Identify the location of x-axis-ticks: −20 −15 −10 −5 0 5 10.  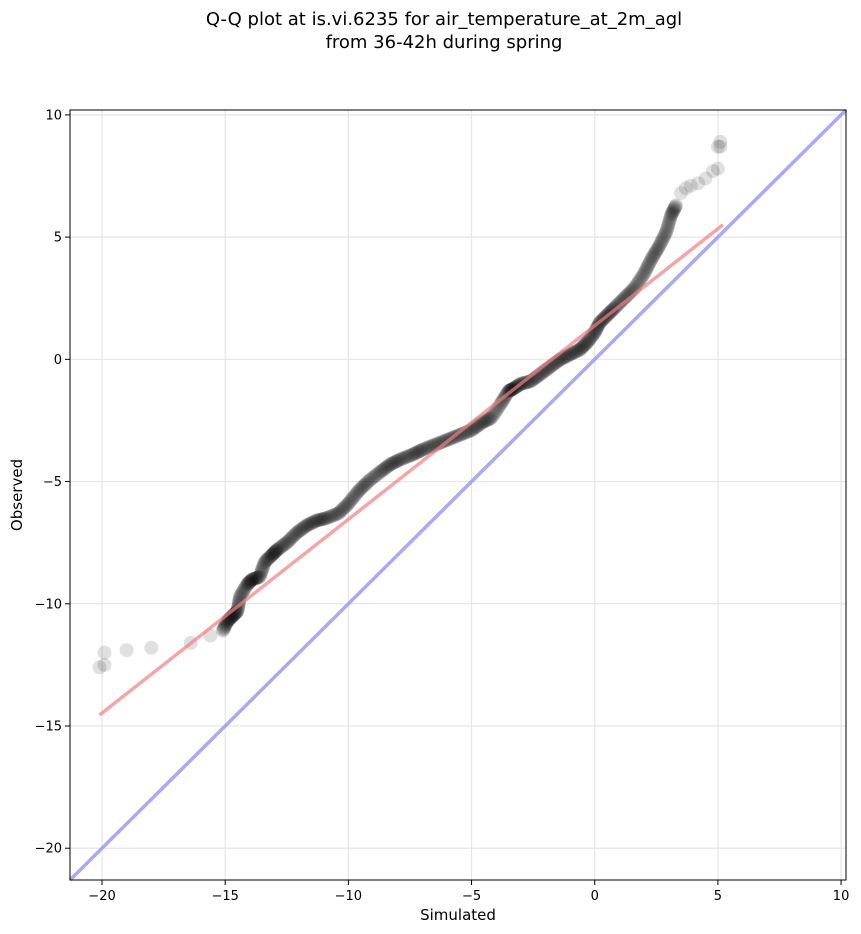
(468, 892).